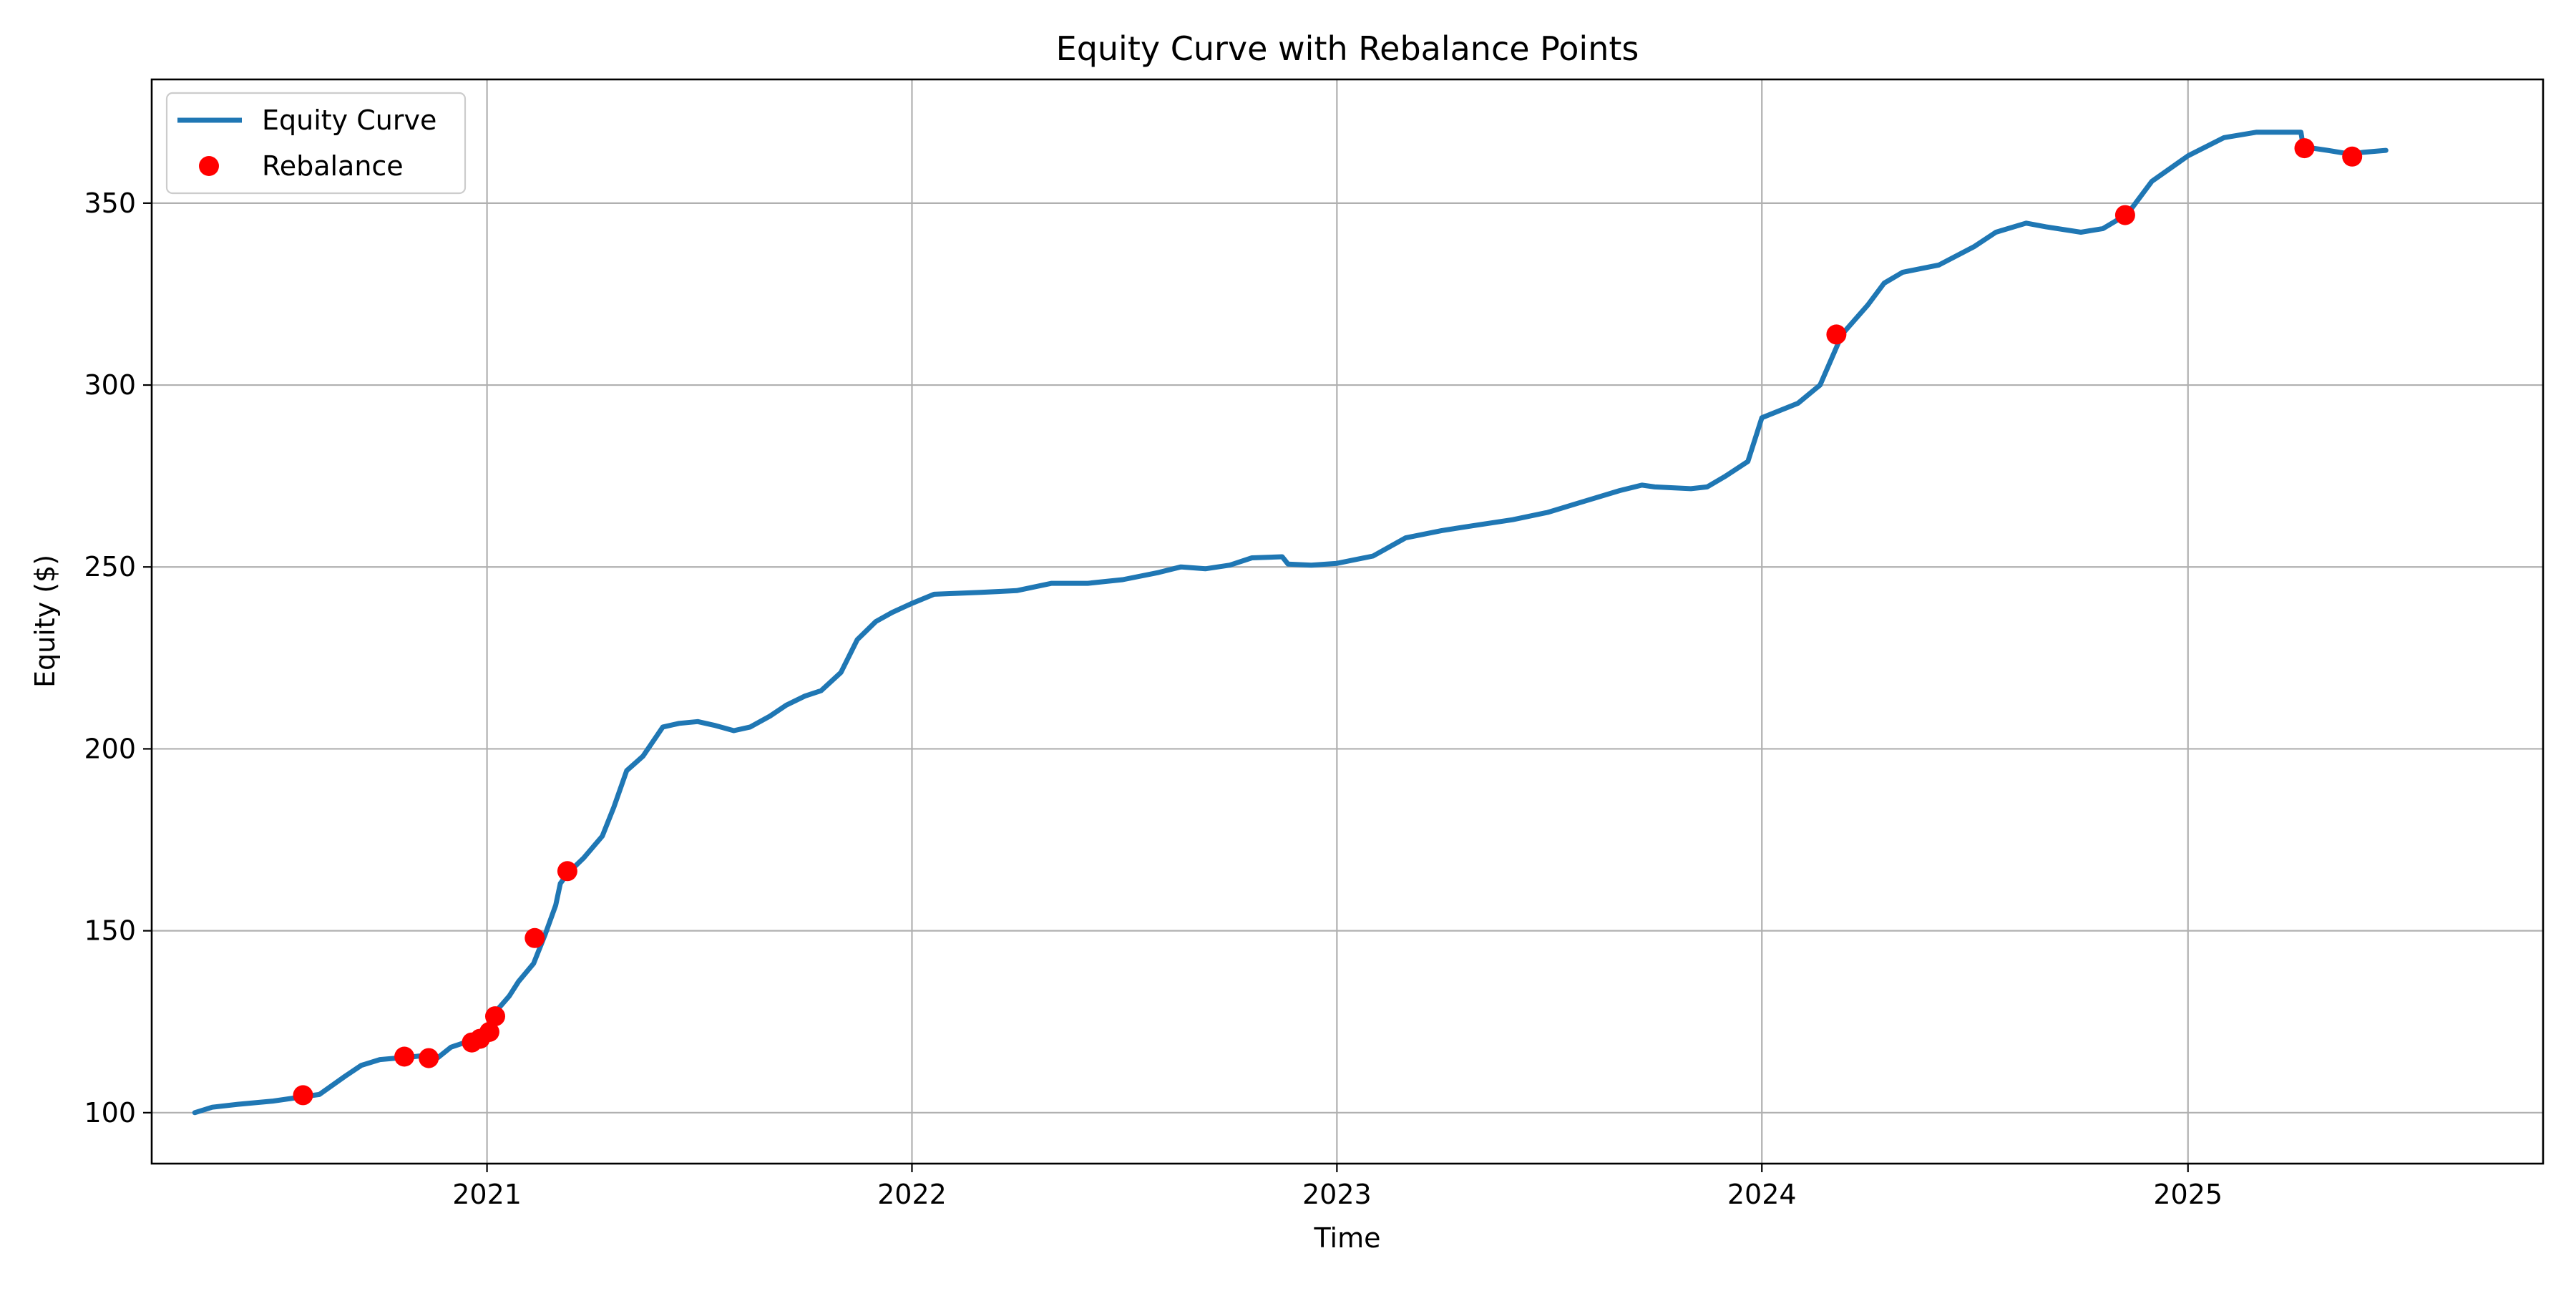  What do you see at coordinates (1347, 48) in the screenshot?
I see `chart-title: Equity Curve with Rebalance Points` at bounding box center [1347, 48].